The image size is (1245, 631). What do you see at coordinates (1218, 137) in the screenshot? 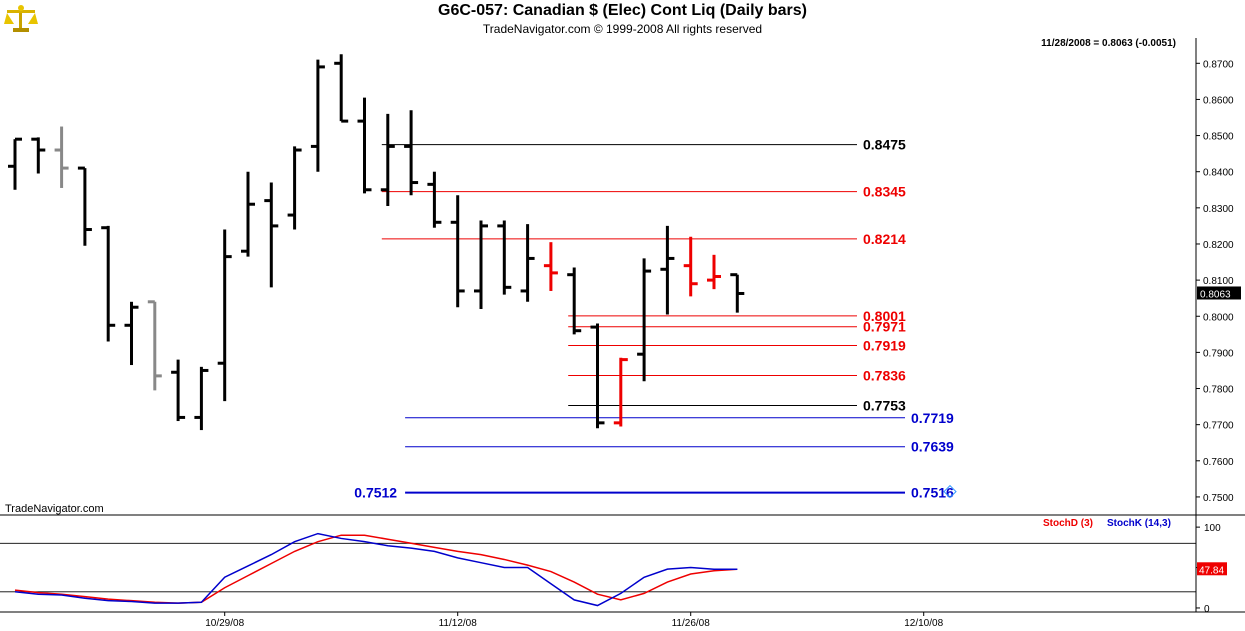
I see `y-tick-label: 0.8500` at bounding box center [1218, 137].